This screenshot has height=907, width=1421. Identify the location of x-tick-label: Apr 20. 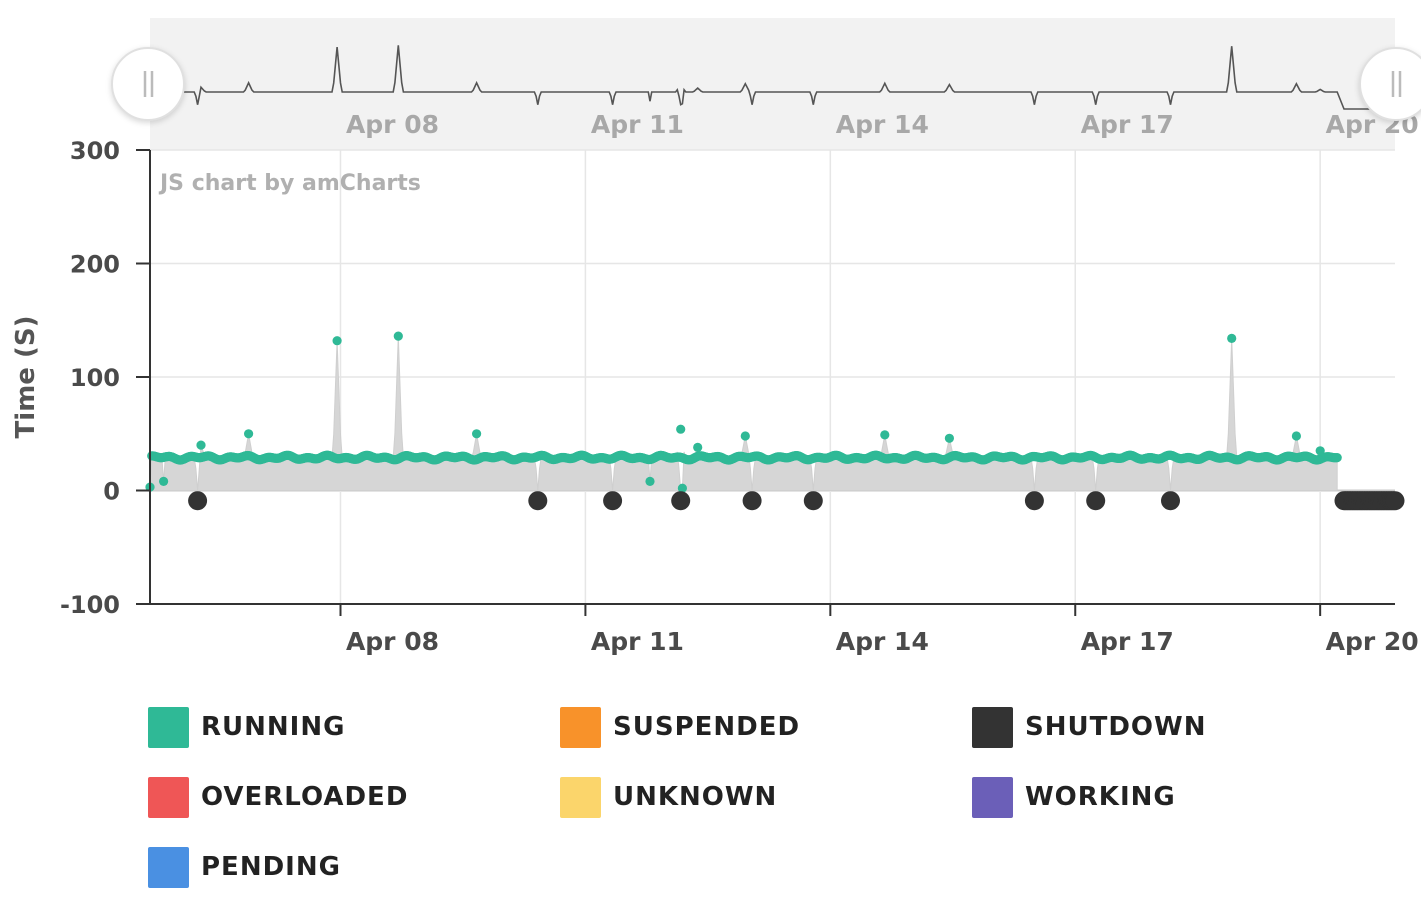
(1372, 641).